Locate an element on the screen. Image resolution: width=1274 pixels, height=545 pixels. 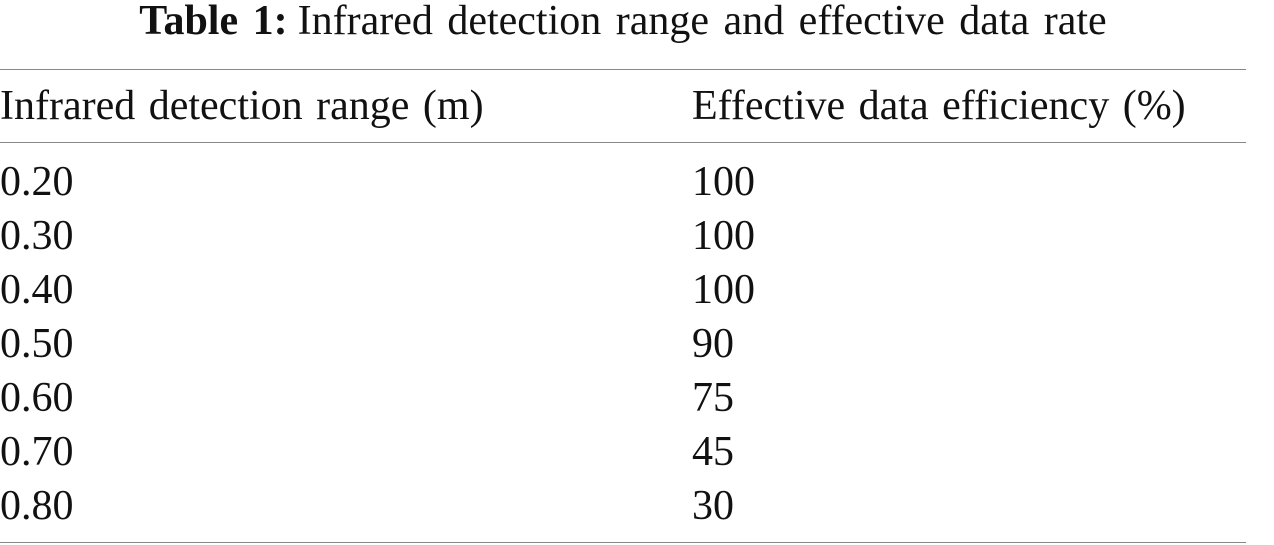
header-rule is located at coordinates (623, 142).